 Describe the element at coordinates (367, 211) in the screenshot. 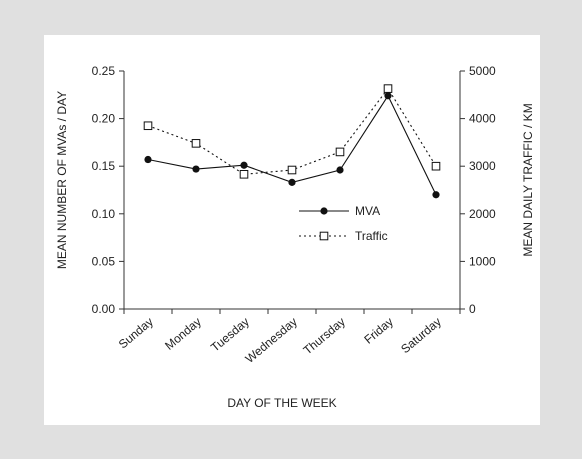

I see `legend-label-mva: MVA` at that location.